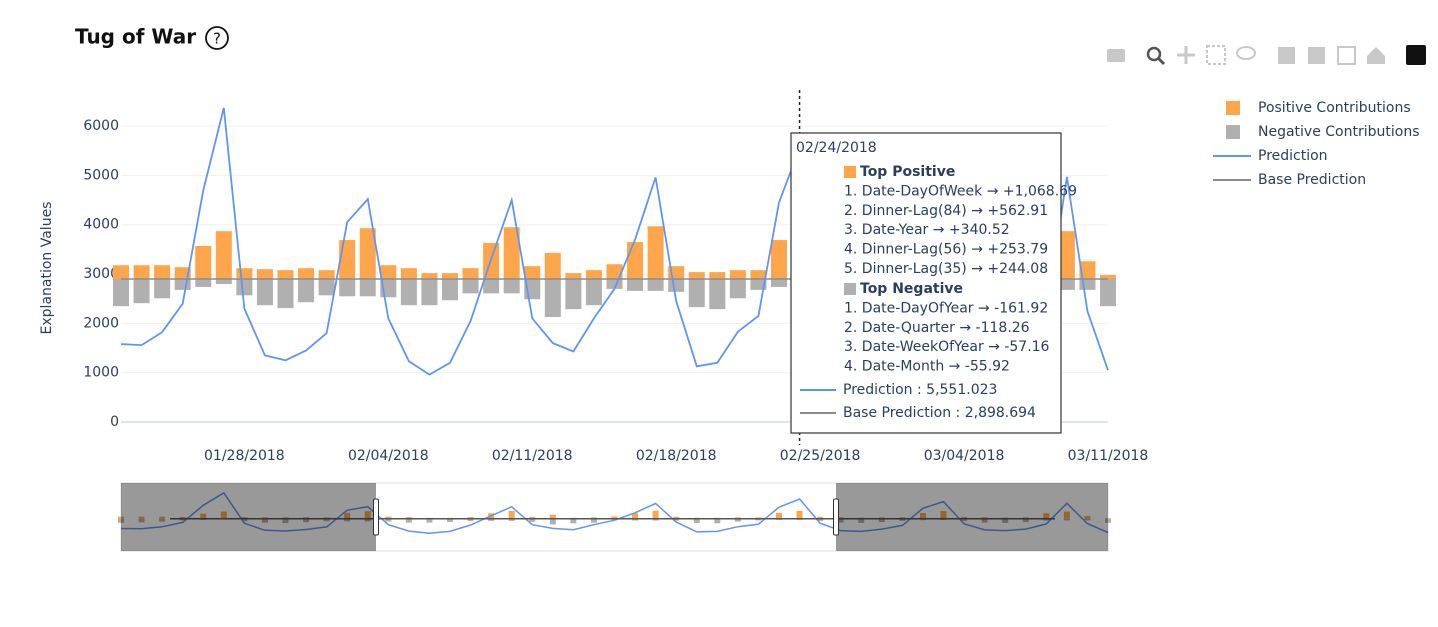  Describe the element at coordinates (927, 367) in the screenshot. I see `tooltip-item: 4. Date-Month → -55.92` at that location.